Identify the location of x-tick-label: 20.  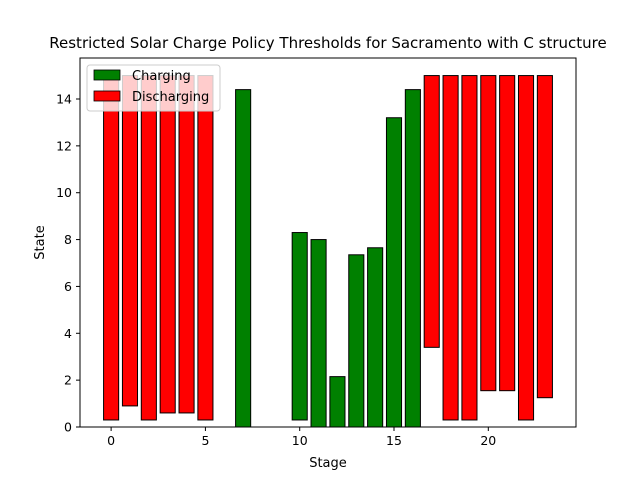
(488, 440).